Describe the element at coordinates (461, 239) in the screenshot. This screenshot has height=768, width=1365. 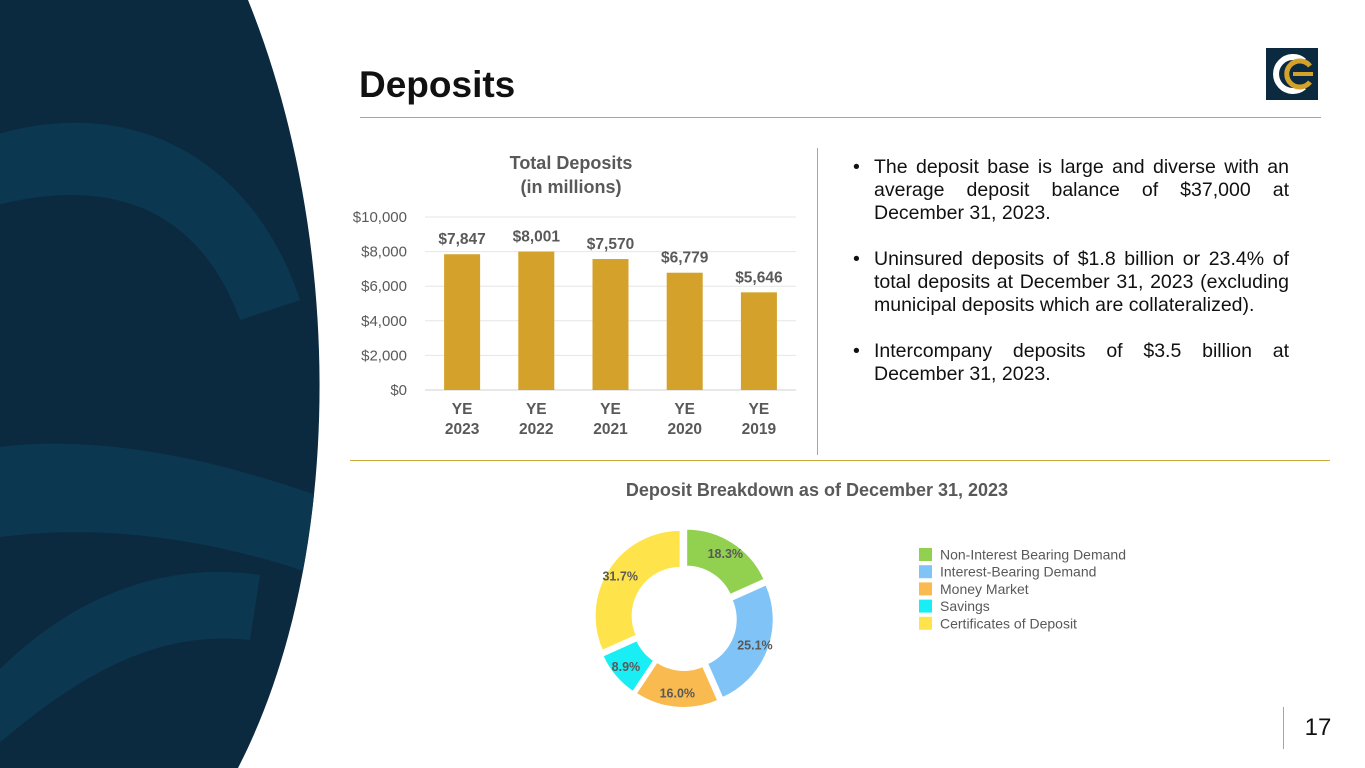
I see `bar-data-label: $7,847` at that location.